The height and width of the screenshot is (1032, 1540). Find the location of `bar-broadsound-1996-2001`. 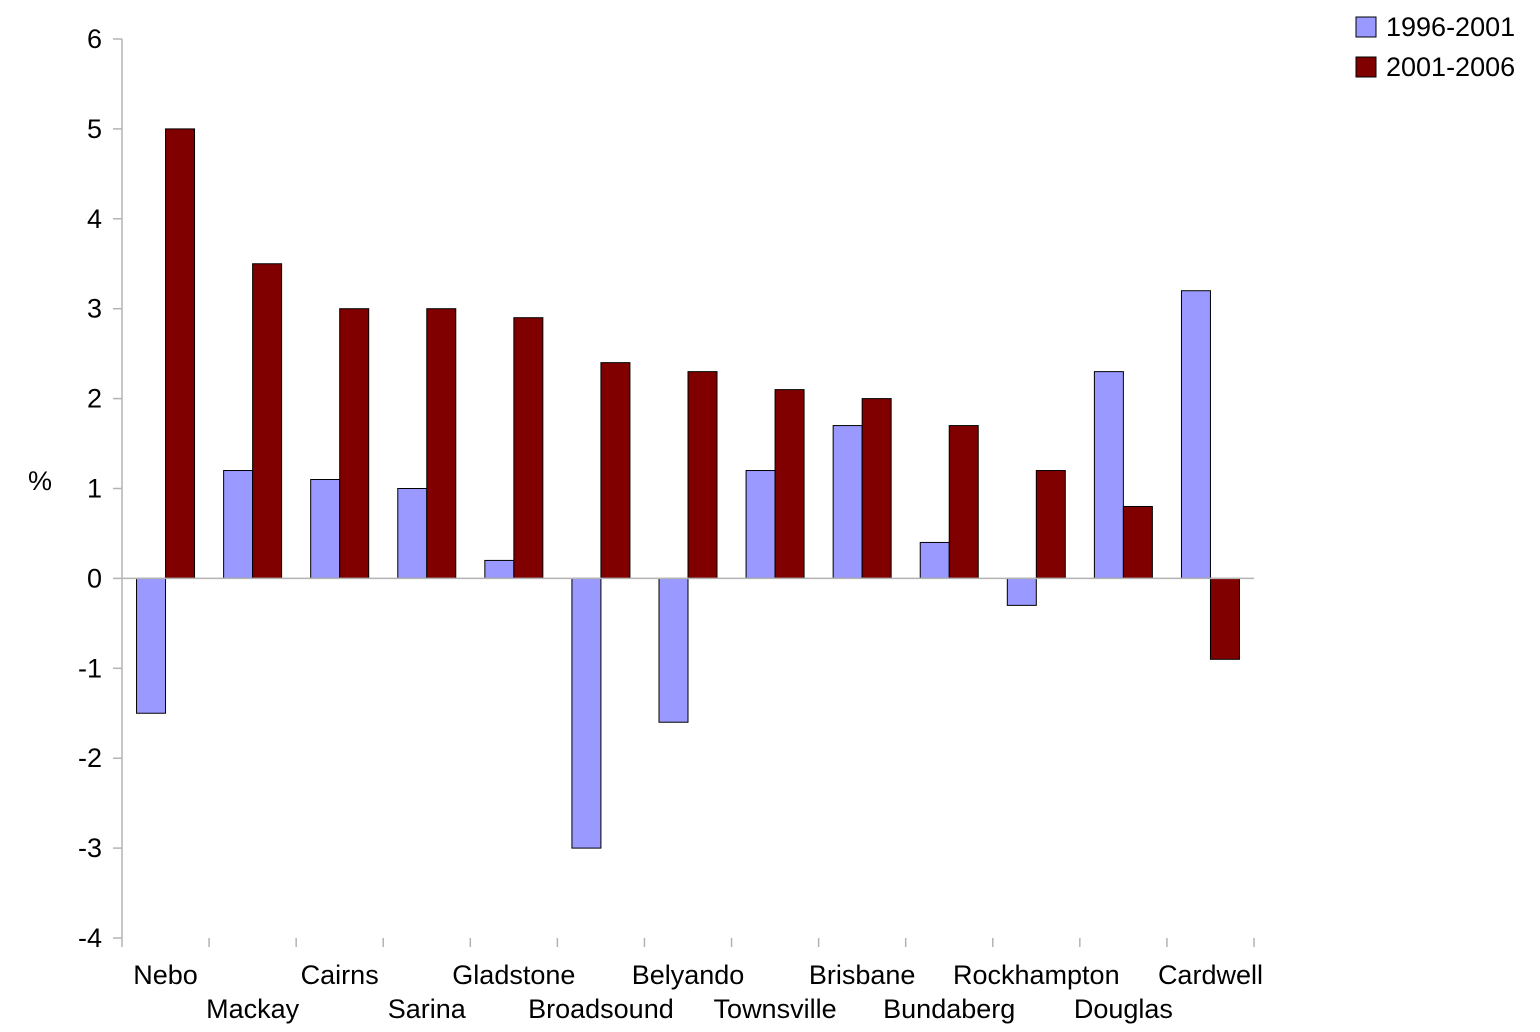

bar-broadsound-1996-2001 is located at coordinates (586, 713).